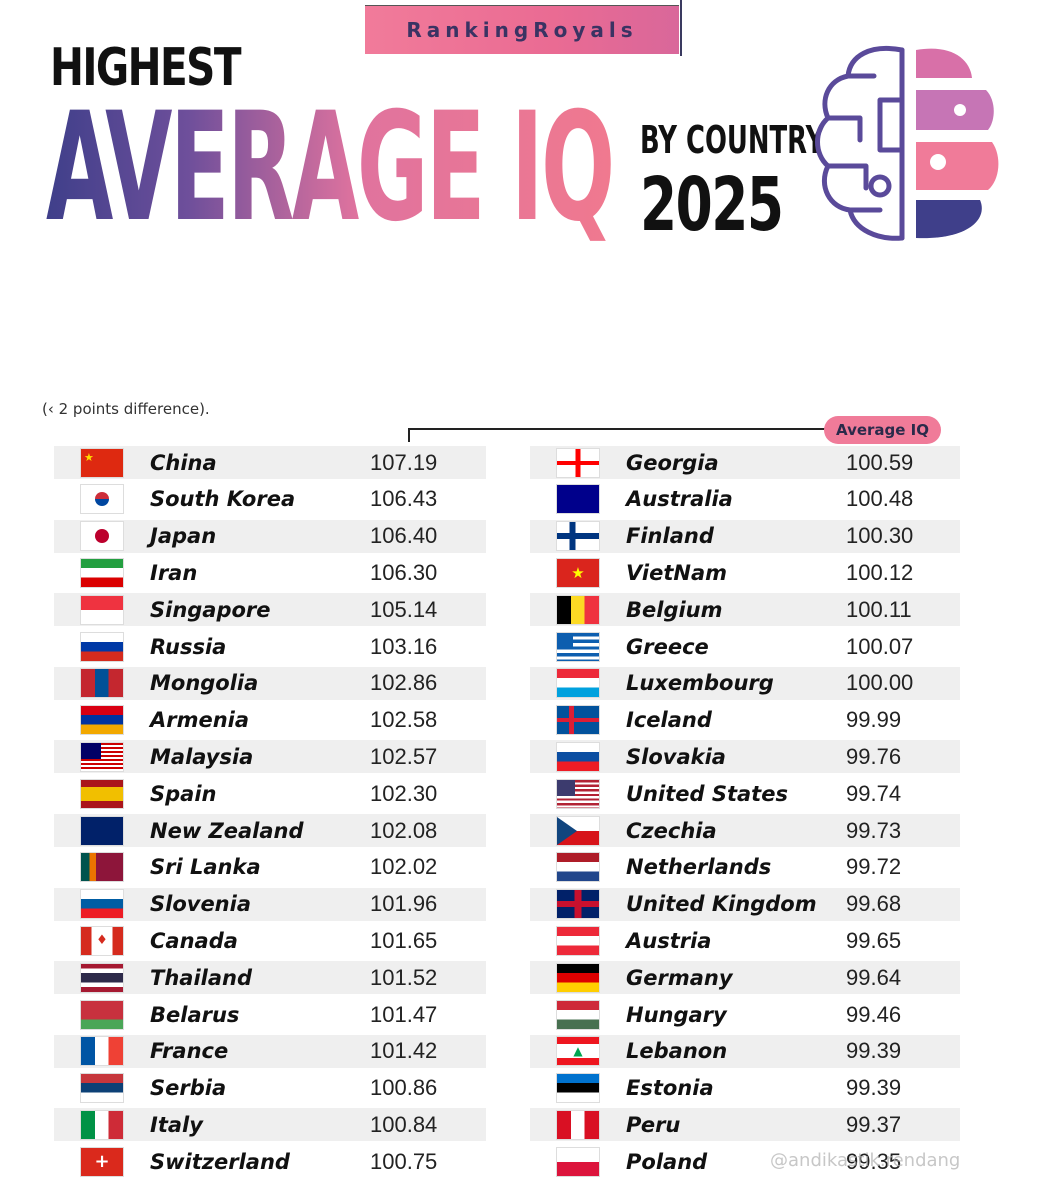  Describe the element at coordinates (880, 462) in the screenshot. I see `iq-value: 100.59` at that location.